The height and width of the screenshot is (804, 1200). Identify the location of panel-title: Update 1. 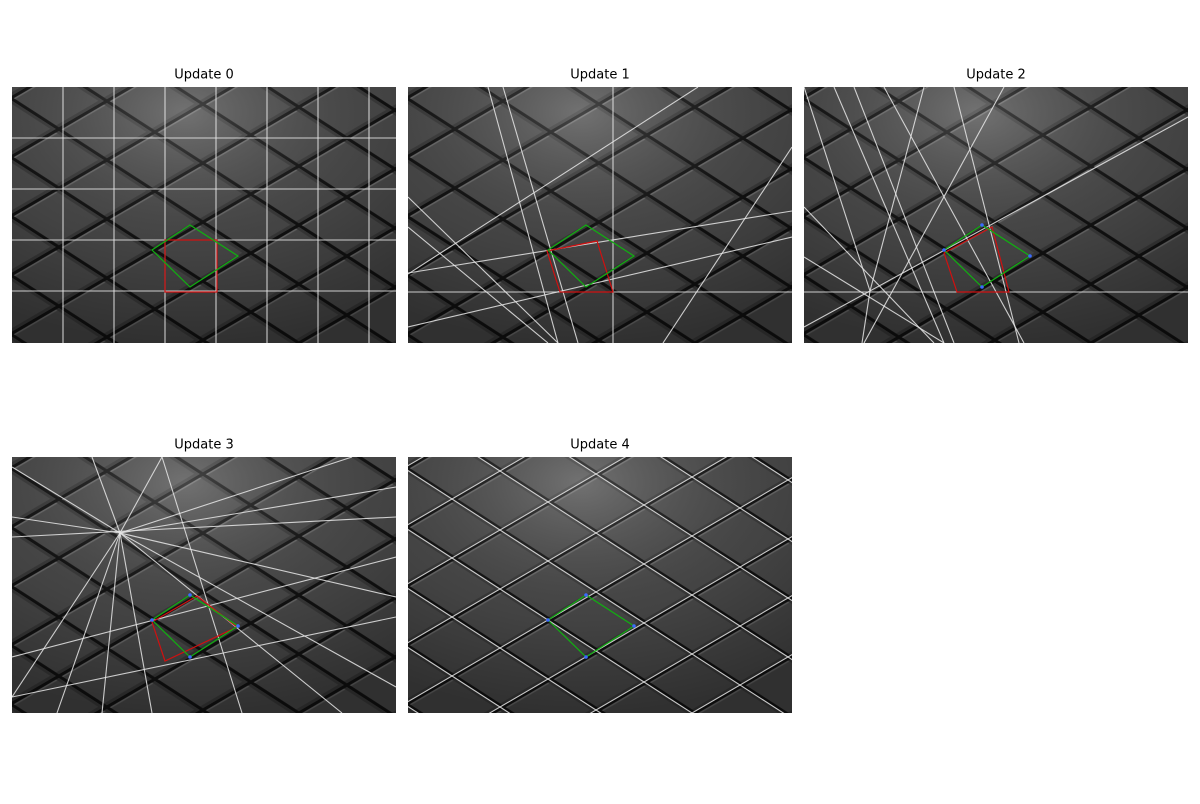
(599, 75).